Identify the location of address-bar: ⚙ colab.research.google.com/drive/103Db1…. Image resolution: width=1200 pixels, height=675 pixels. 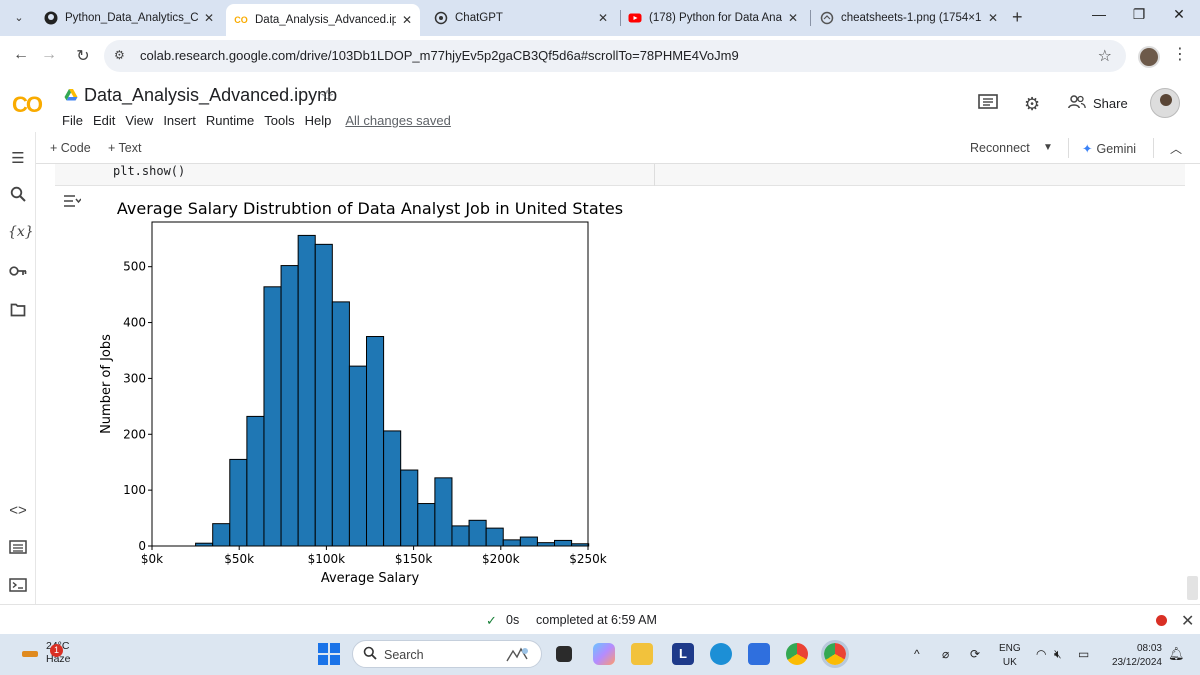
(615, 56).